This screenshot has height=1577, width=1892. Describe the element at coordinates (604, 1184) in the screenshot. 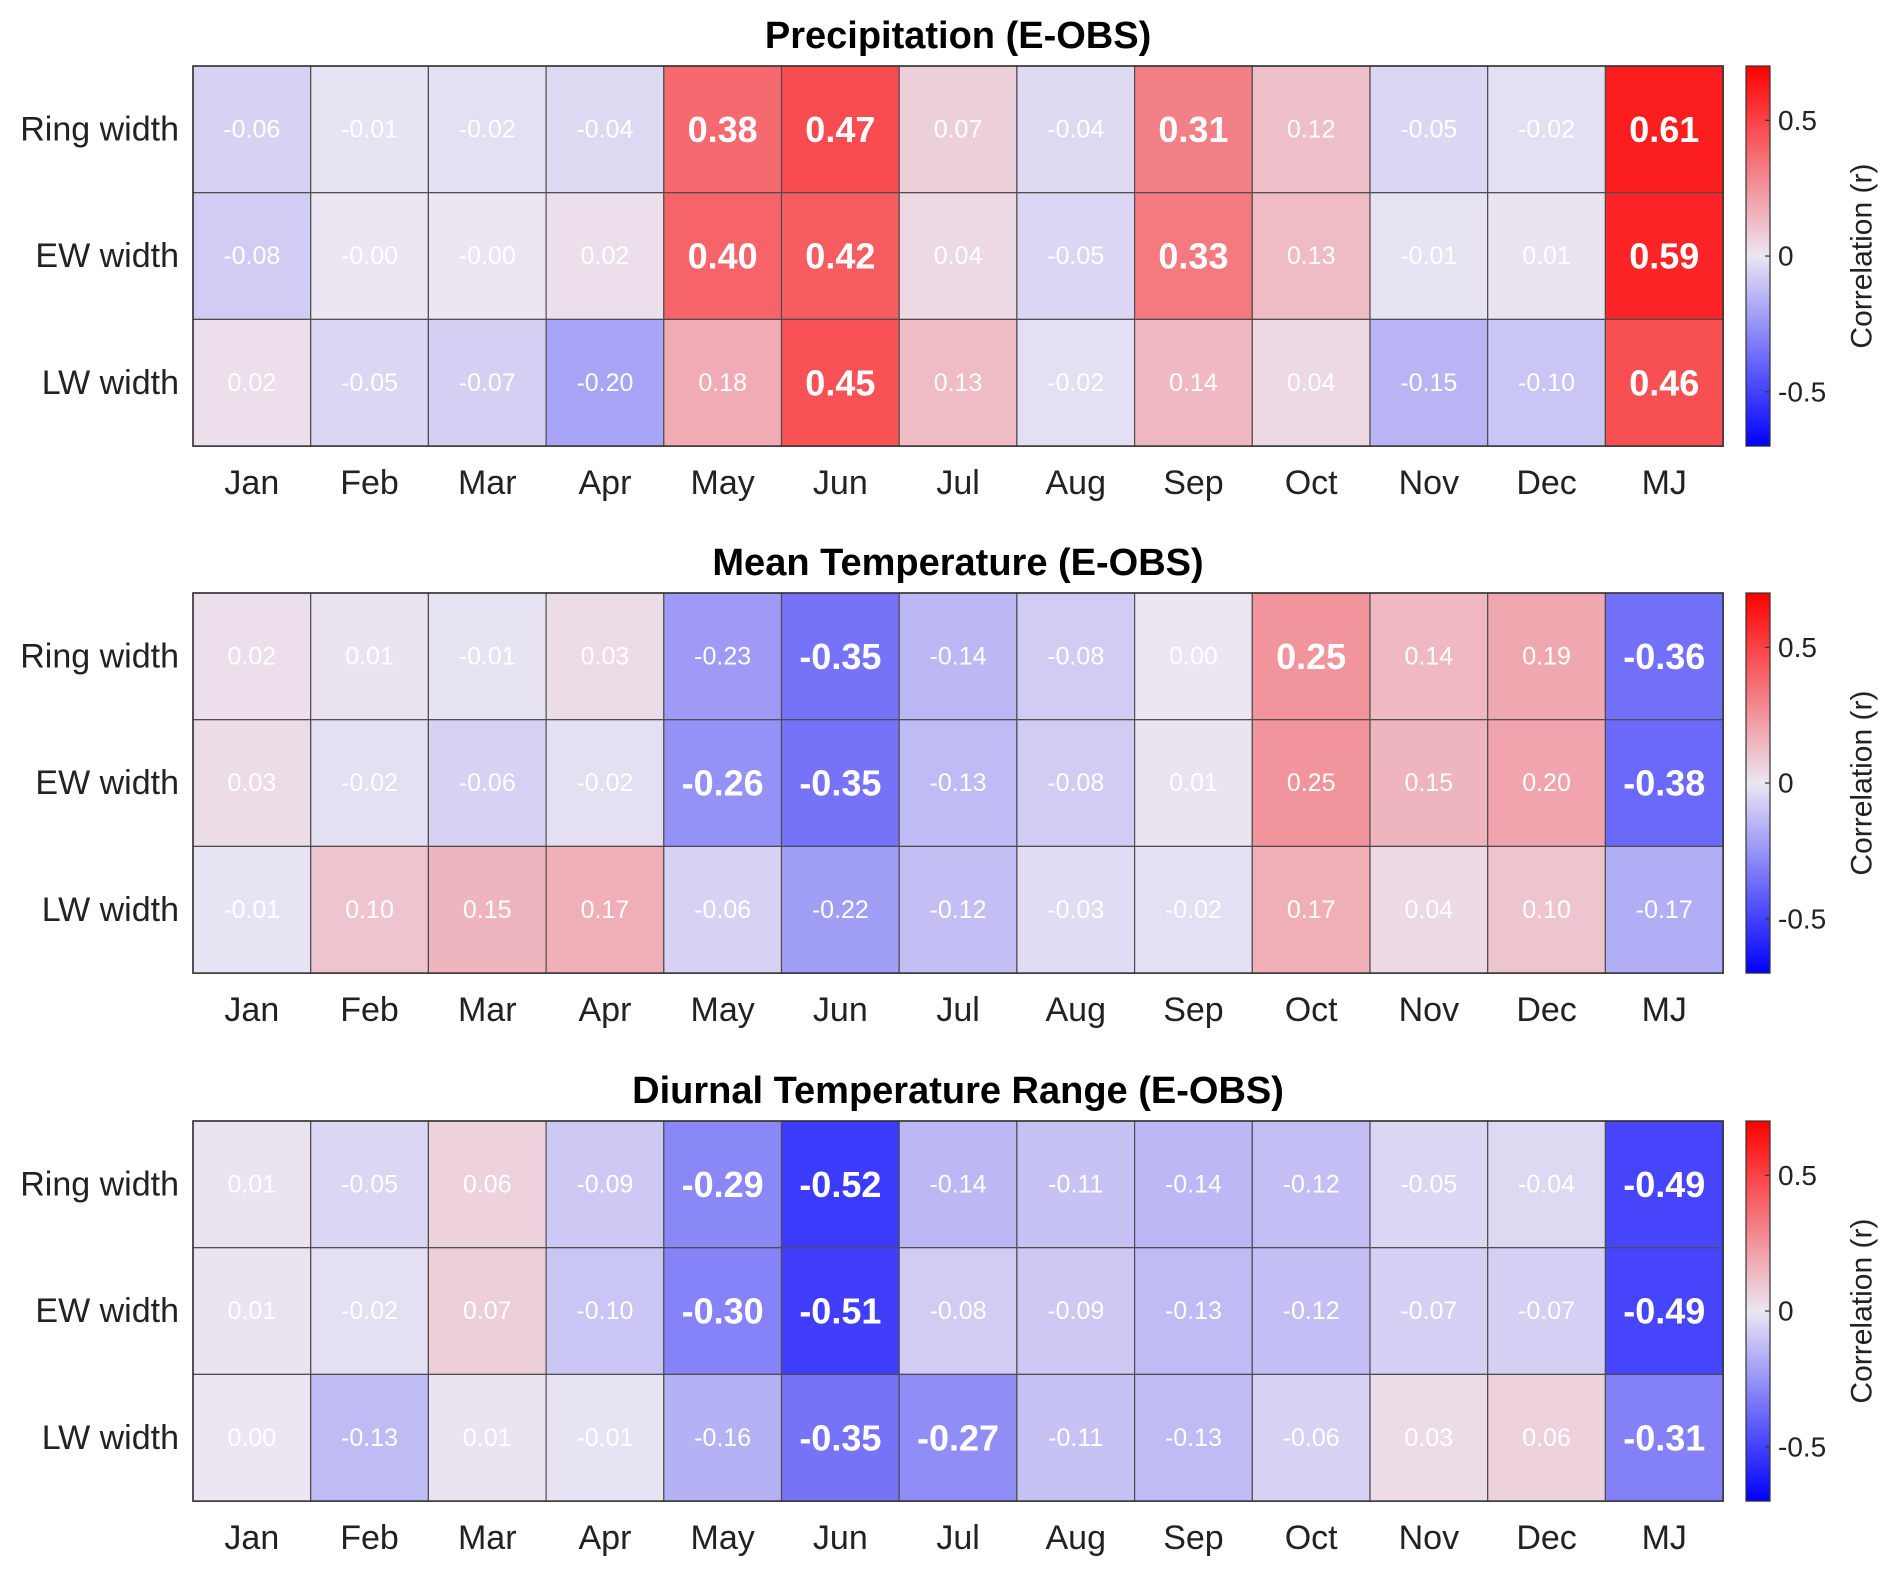

I see `cell-value: -0.09` at that location.